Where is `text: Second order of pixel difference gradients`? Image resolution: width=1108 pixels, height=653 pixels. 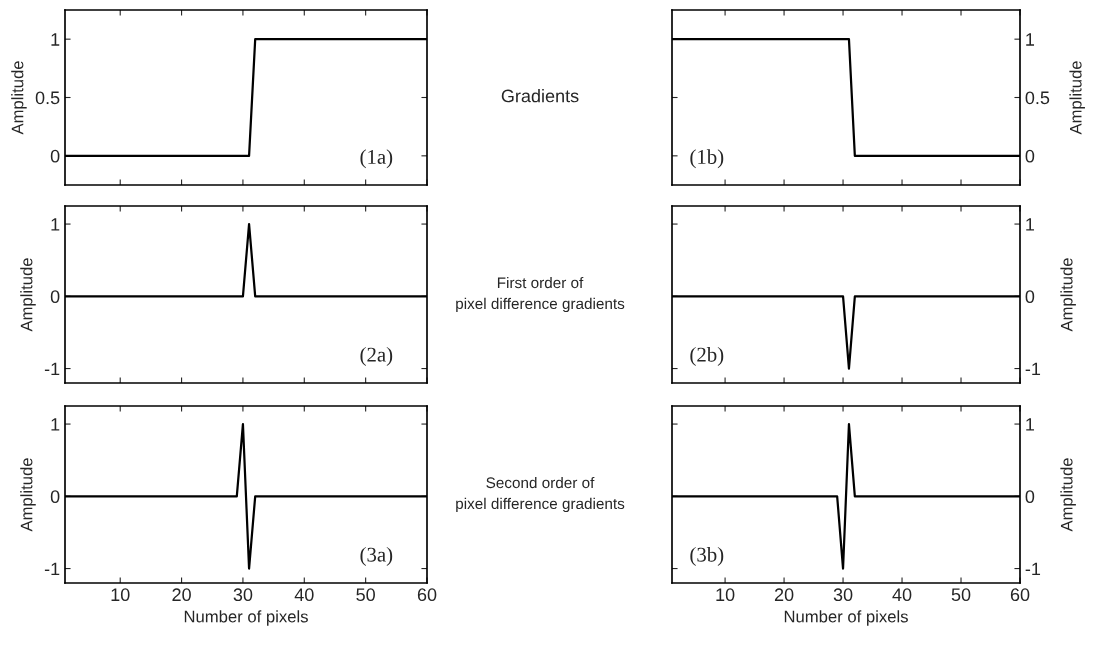 text: Second order of pixel difference gradients is located at coordinates (540, 494).